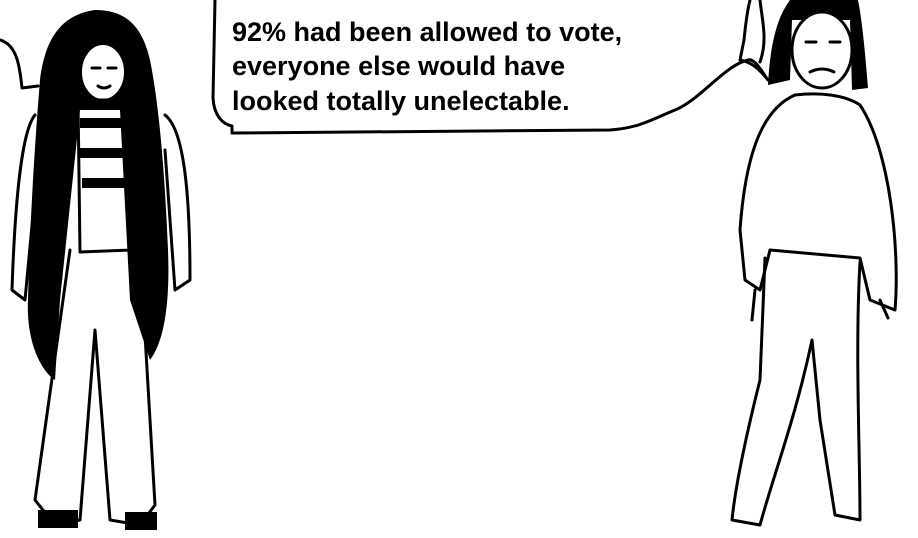 This screenshot has height=538, width=918. What do you see at coordinates (427, 32) in the screenshot?
I see `bubble-line: 92% had been allowed to vote,` at bounding box center [427, 32].